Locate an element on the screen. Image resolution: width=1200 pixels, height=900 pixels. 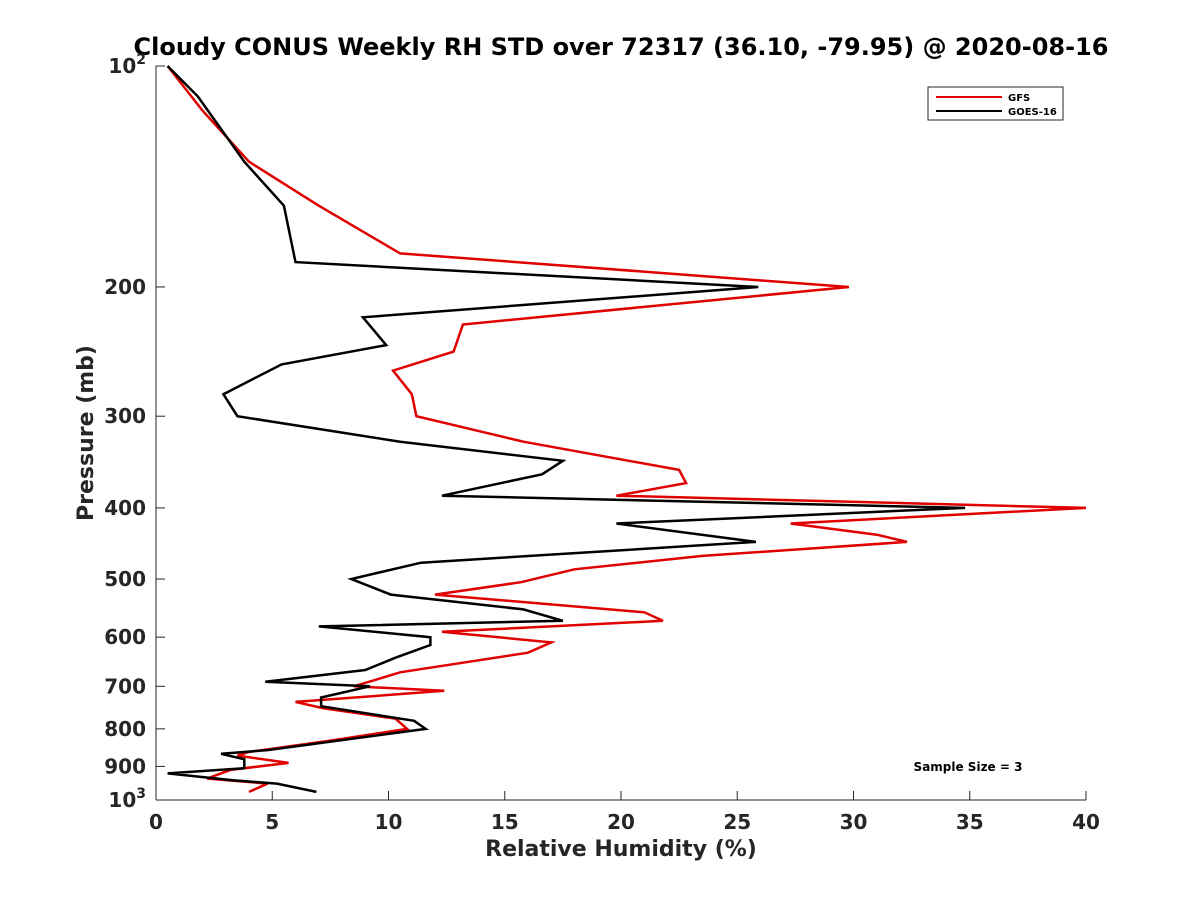
y-tick-label-power: 10² is located at coordinates (127, 65).